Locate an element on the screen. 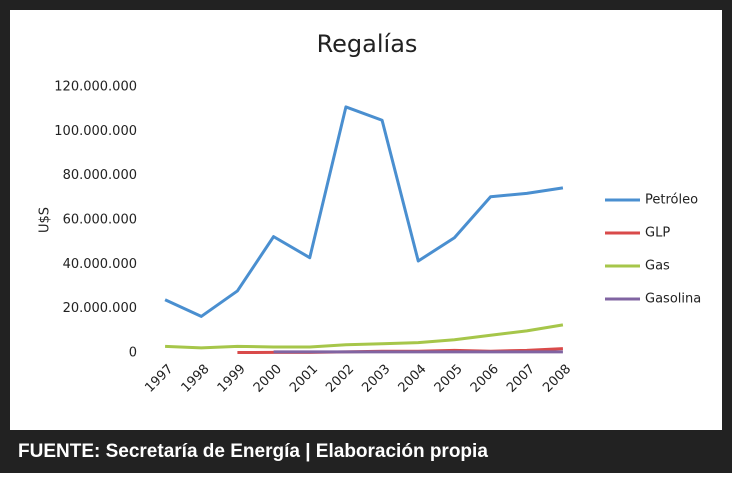  y-tick-label: 0 is located at coordinates (133, 353).